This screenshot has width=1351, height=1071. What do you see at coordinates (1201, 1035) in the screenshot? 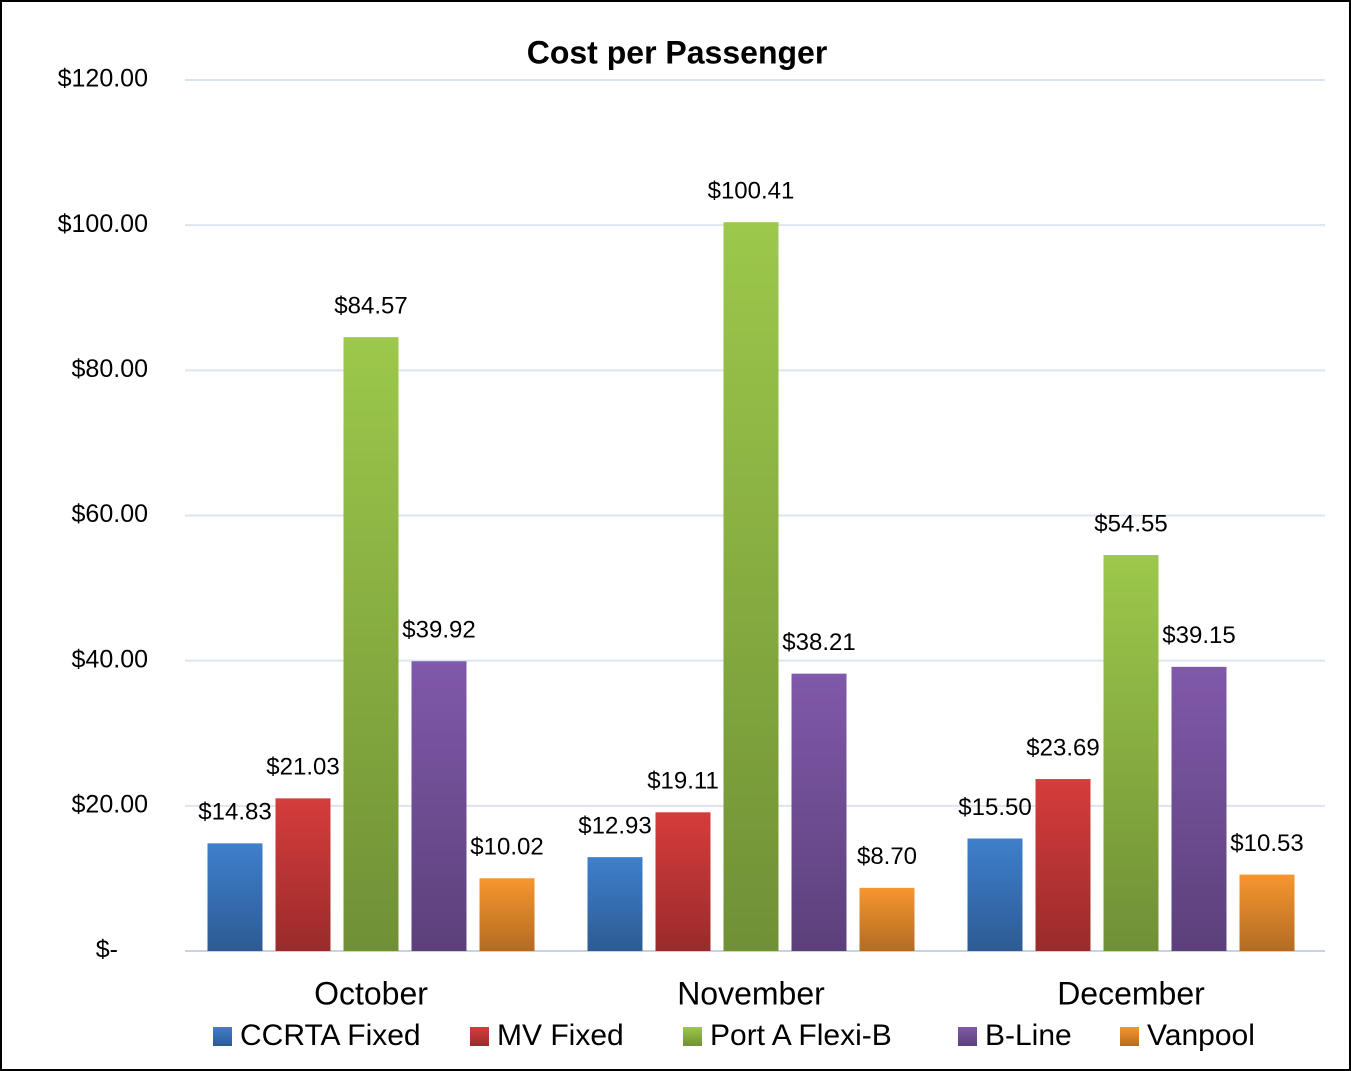
I see `legend-label: Vanpool` at bounding box center [1201, 1035].